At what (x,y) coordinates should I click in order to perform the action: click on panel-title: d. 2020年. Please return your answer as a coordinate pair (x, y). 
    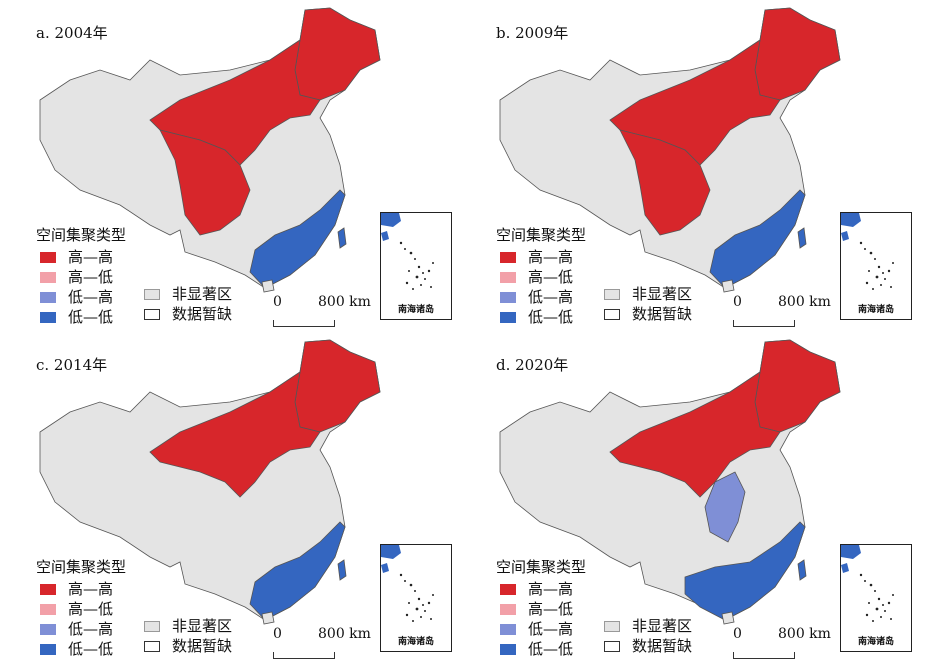
    Looking at the image, I should click on (532, 365).